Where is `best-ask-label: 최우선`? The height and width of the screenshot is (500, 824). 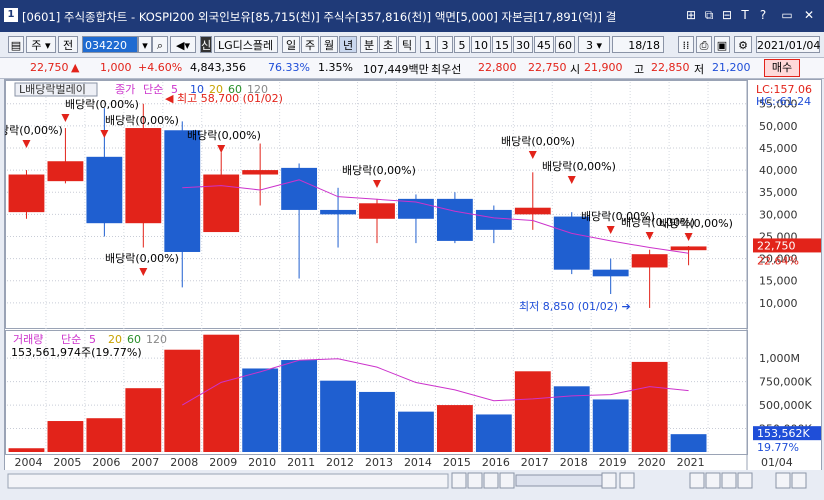 best-ask-label: 최우선 is located at coordinates (446, 69).